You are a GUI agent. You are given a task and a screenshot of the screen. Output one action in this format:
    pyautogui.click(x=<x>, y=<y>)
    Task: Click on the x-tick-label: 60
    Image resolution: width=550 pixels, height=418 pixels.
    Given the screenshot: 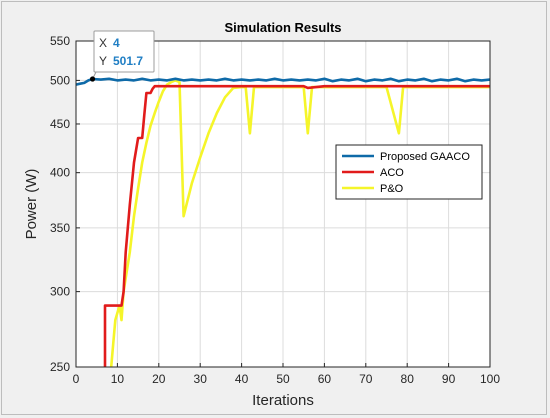 What is the action you would take?
    pyautogui.click(x=325, y=379)
    